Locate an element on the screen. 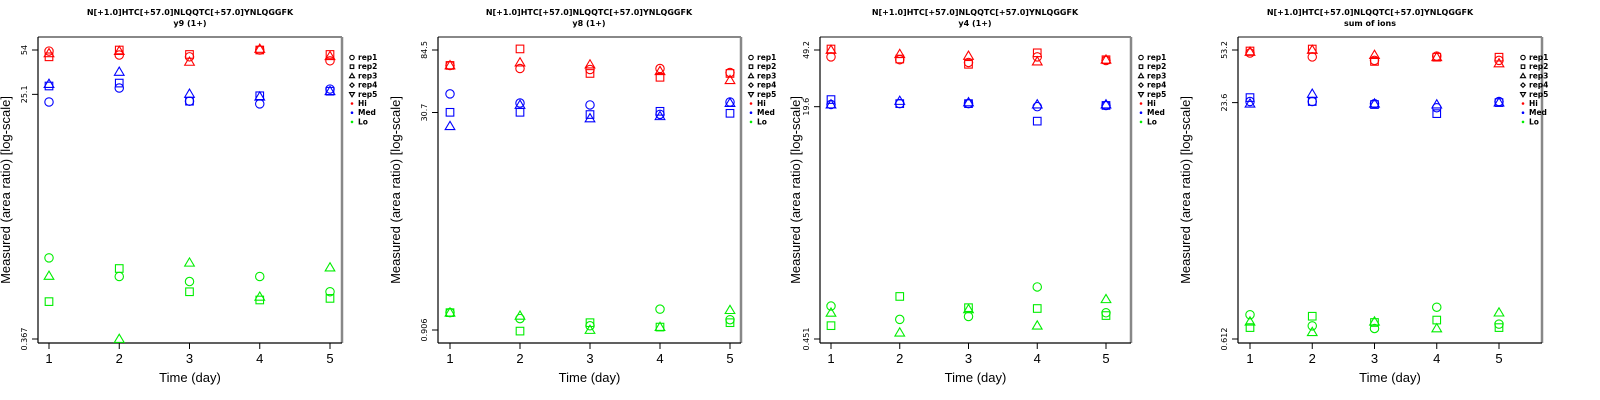 This screenshot has height=400, width=1600. legend-symbol-rep2 is located at coordinates (751, 67).